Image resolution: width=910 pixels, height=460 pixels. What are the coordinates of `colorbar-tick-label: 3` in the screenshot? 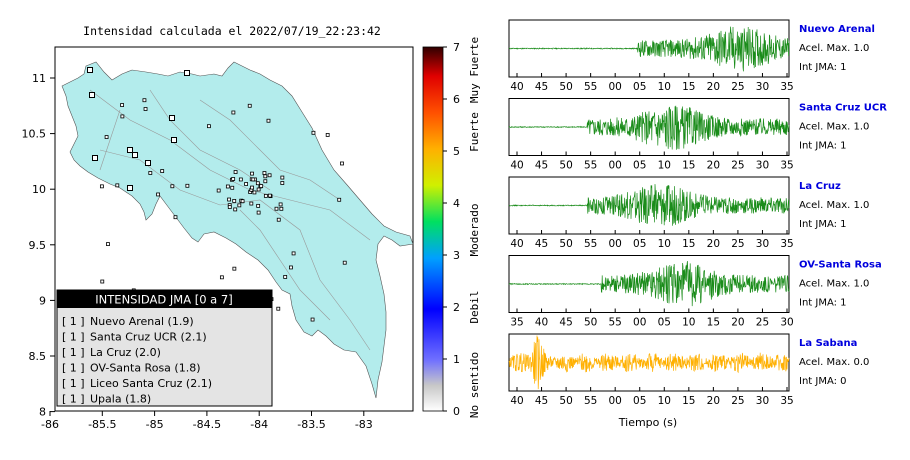 It's located at (456, 255).